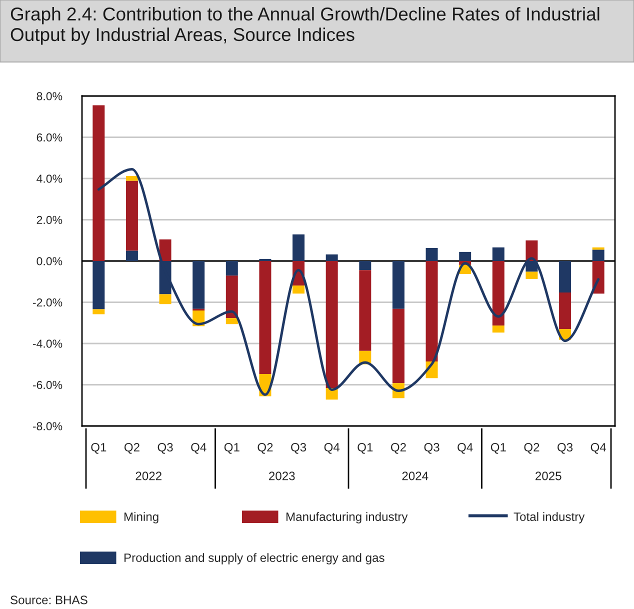 The width and height of the screenshot is (634, 609). I want to click on text: 2022, so click(149, 476).